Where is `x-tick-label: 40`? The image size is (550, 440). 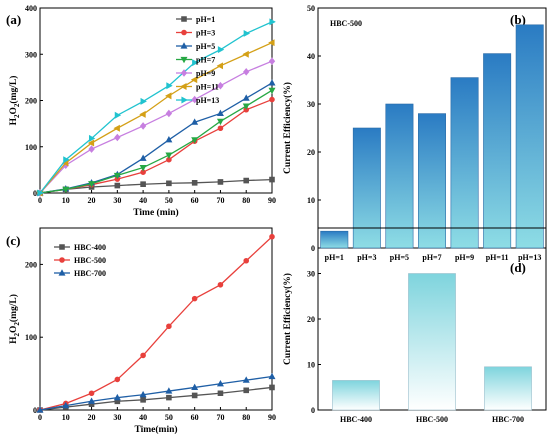 x-tick-label: 40 is located at coordinates (143, 417).